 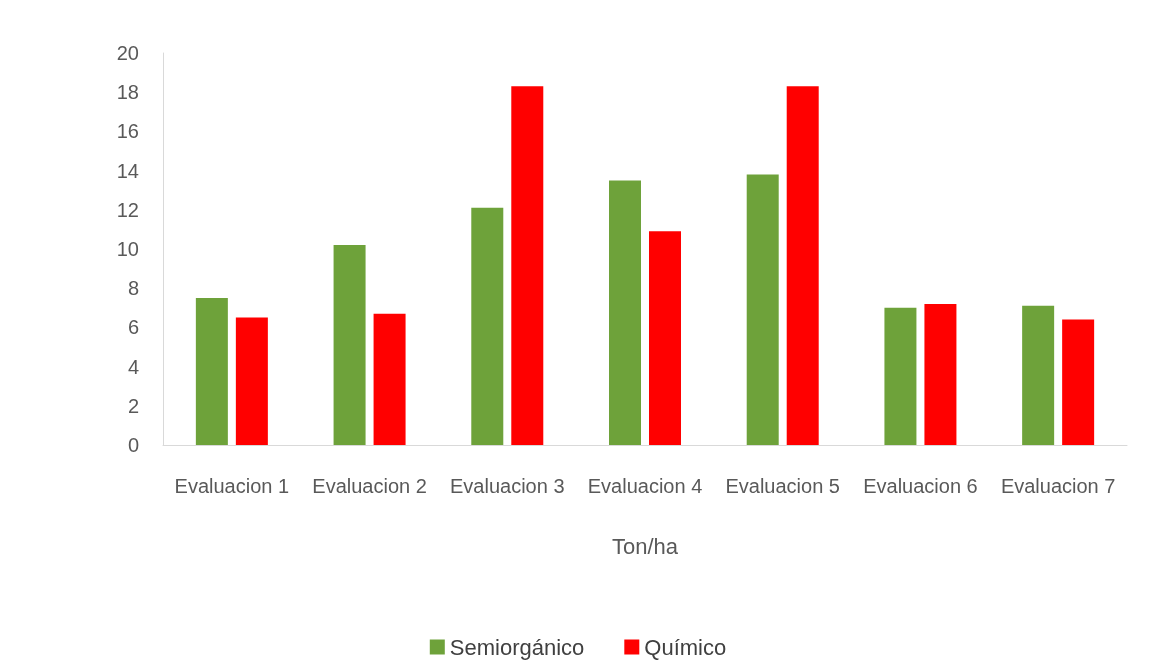 I want to click on x-axis-title: Ton/ha, so click(x=645, y=546).